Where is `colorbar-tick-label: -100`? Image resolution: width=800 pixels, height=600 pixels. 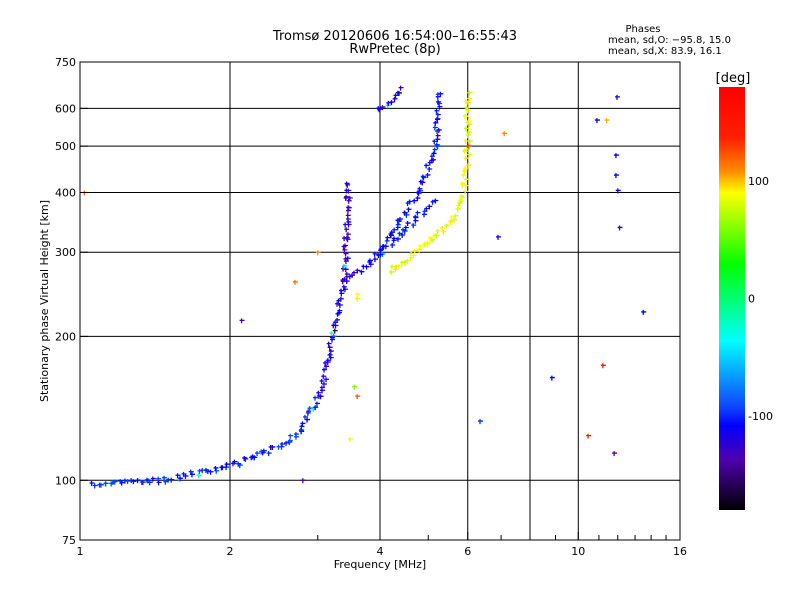
colorbar-tick-label: -100 is located at coordinates (760, 416).